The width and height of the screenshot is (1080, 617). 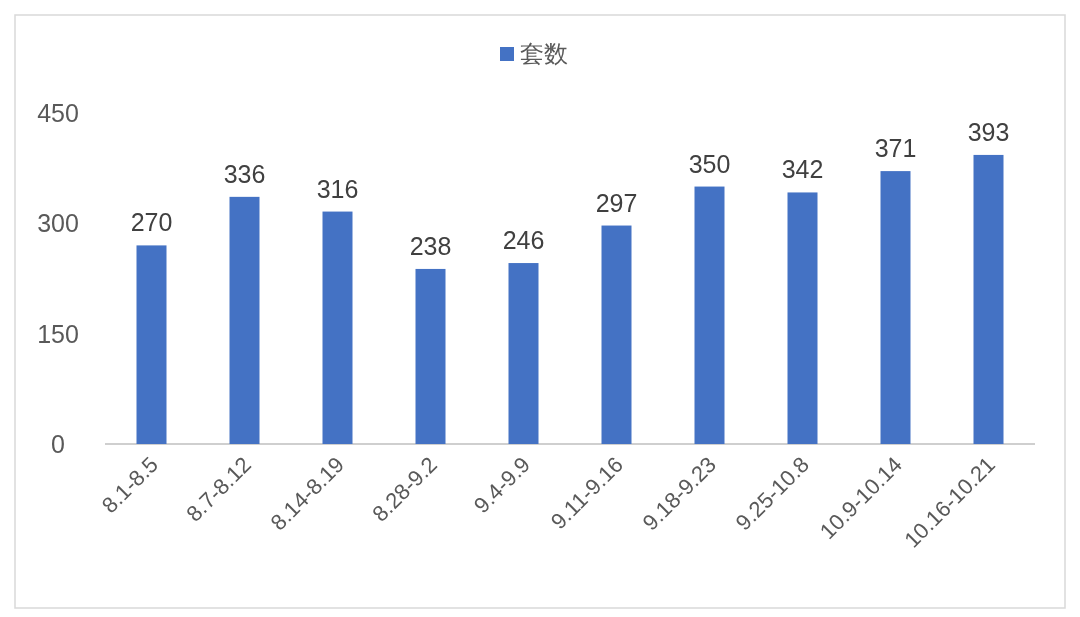 What do you see at coordinates (337, 188) in the screenshot?
I see `data-label: 316` at bounding box center [337, 188].